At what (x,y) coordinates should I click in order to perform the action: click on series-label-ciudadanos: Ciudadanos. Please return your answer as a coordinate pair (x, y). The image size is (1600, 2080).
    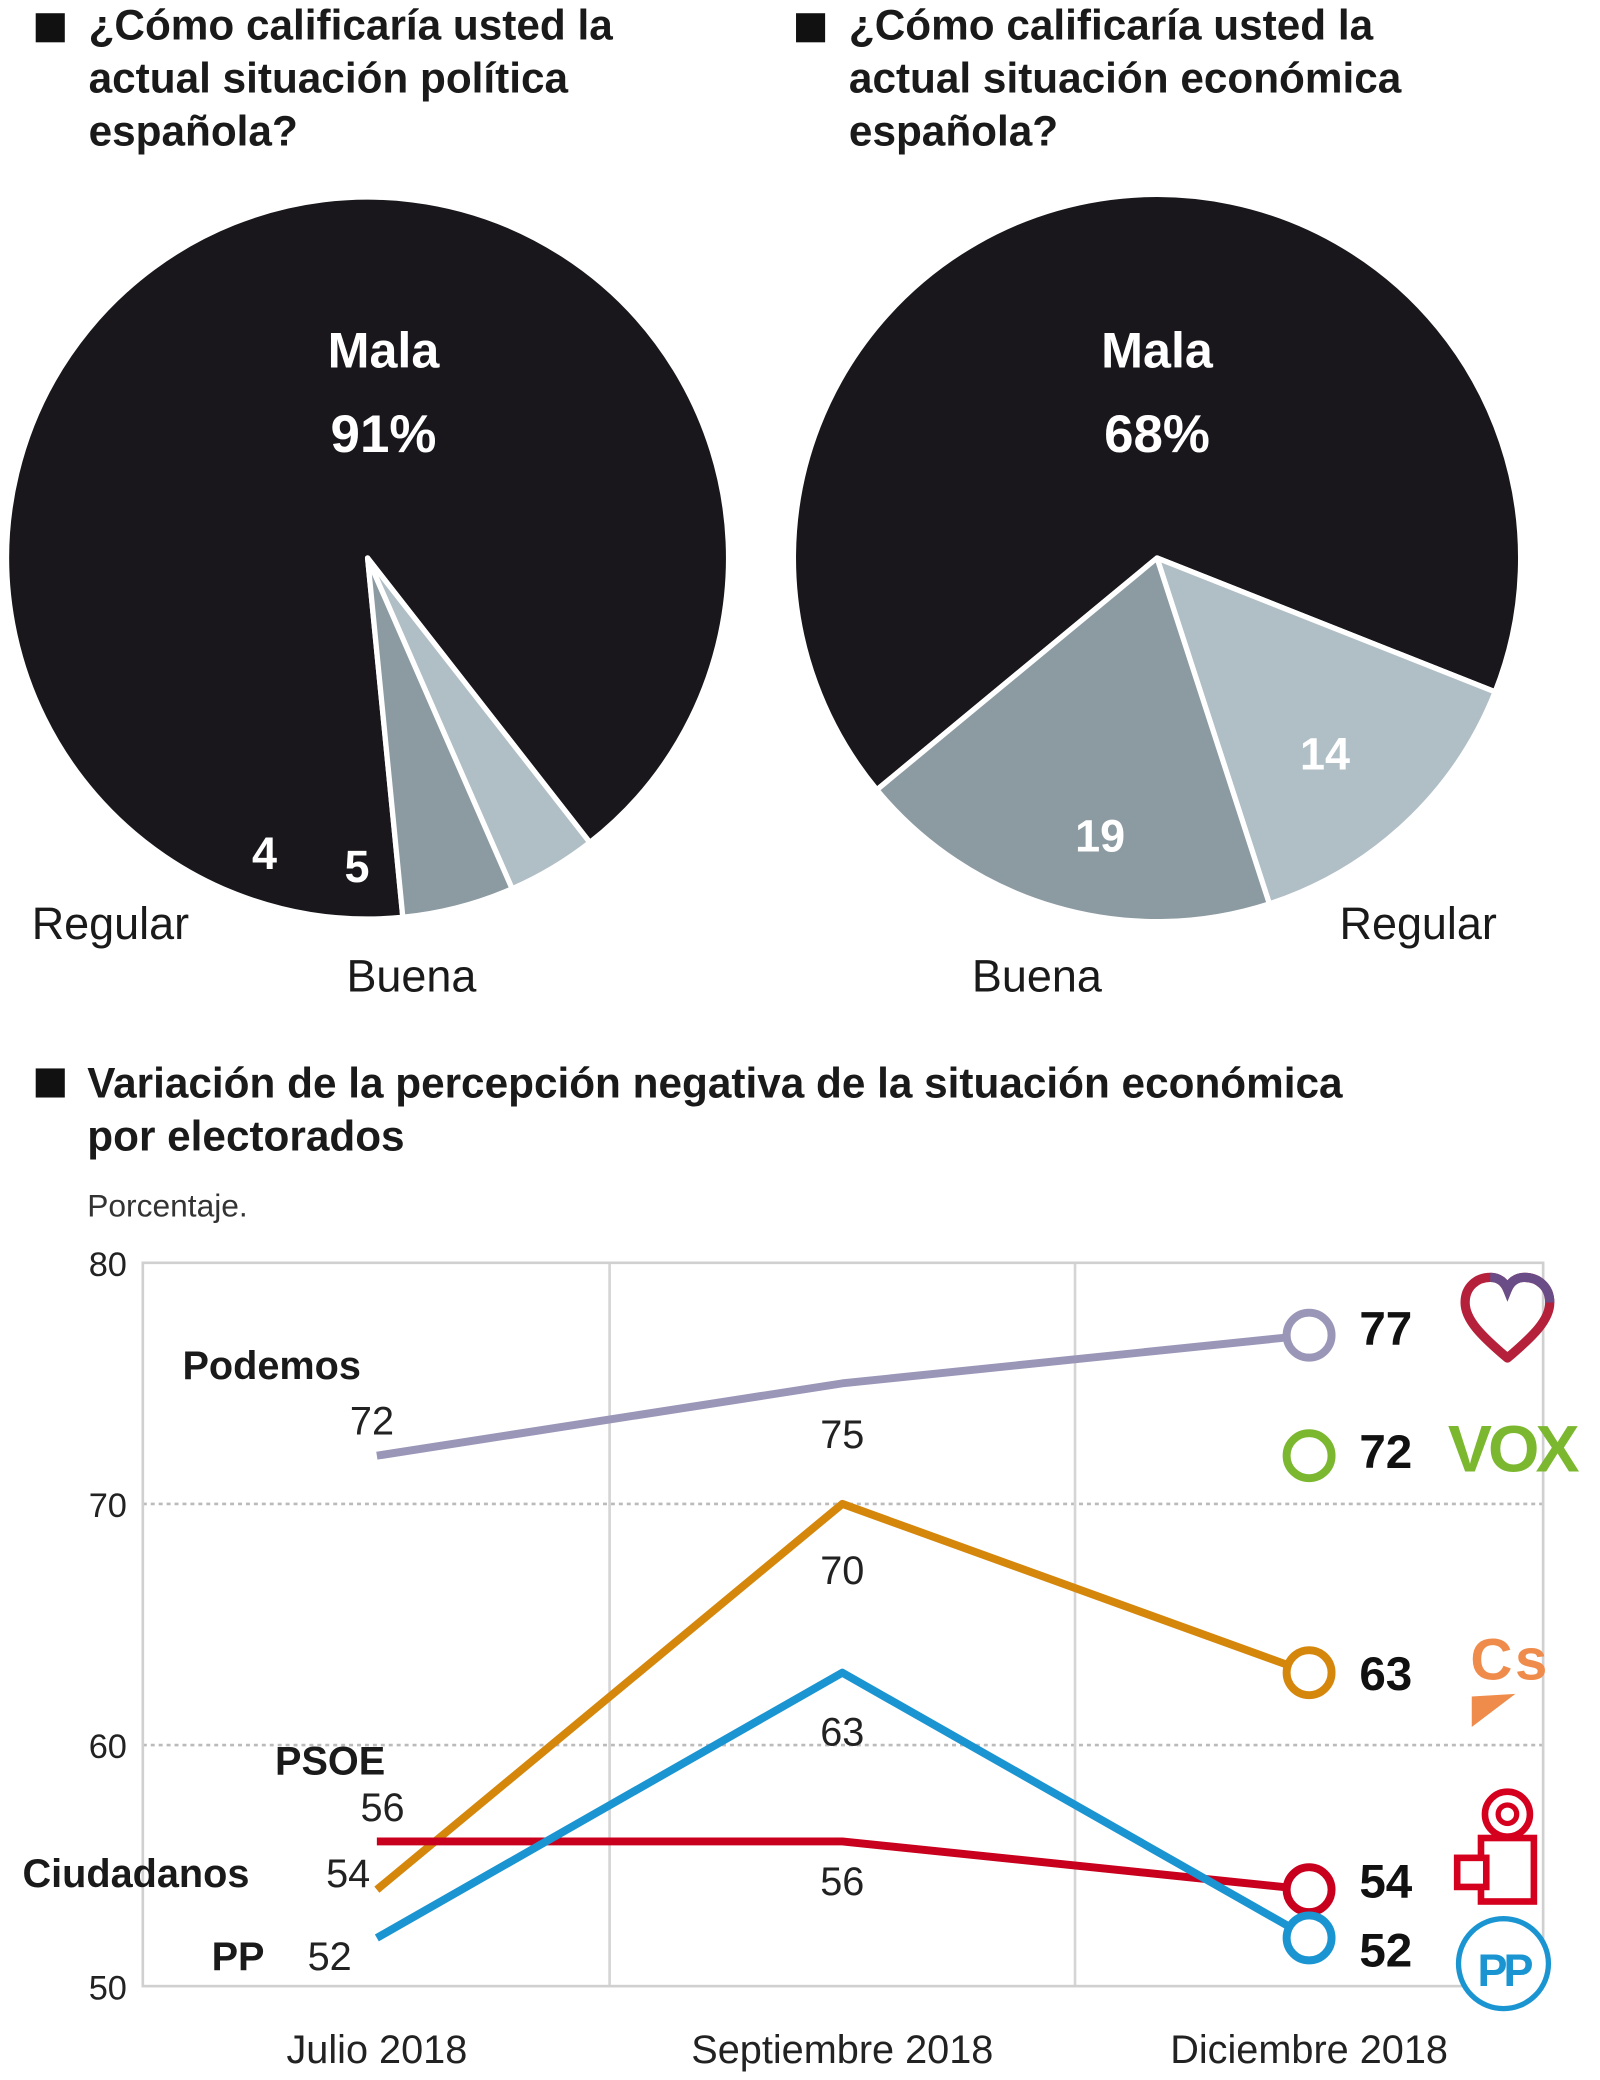
    Looking at the image, I should click on (135, 1874).